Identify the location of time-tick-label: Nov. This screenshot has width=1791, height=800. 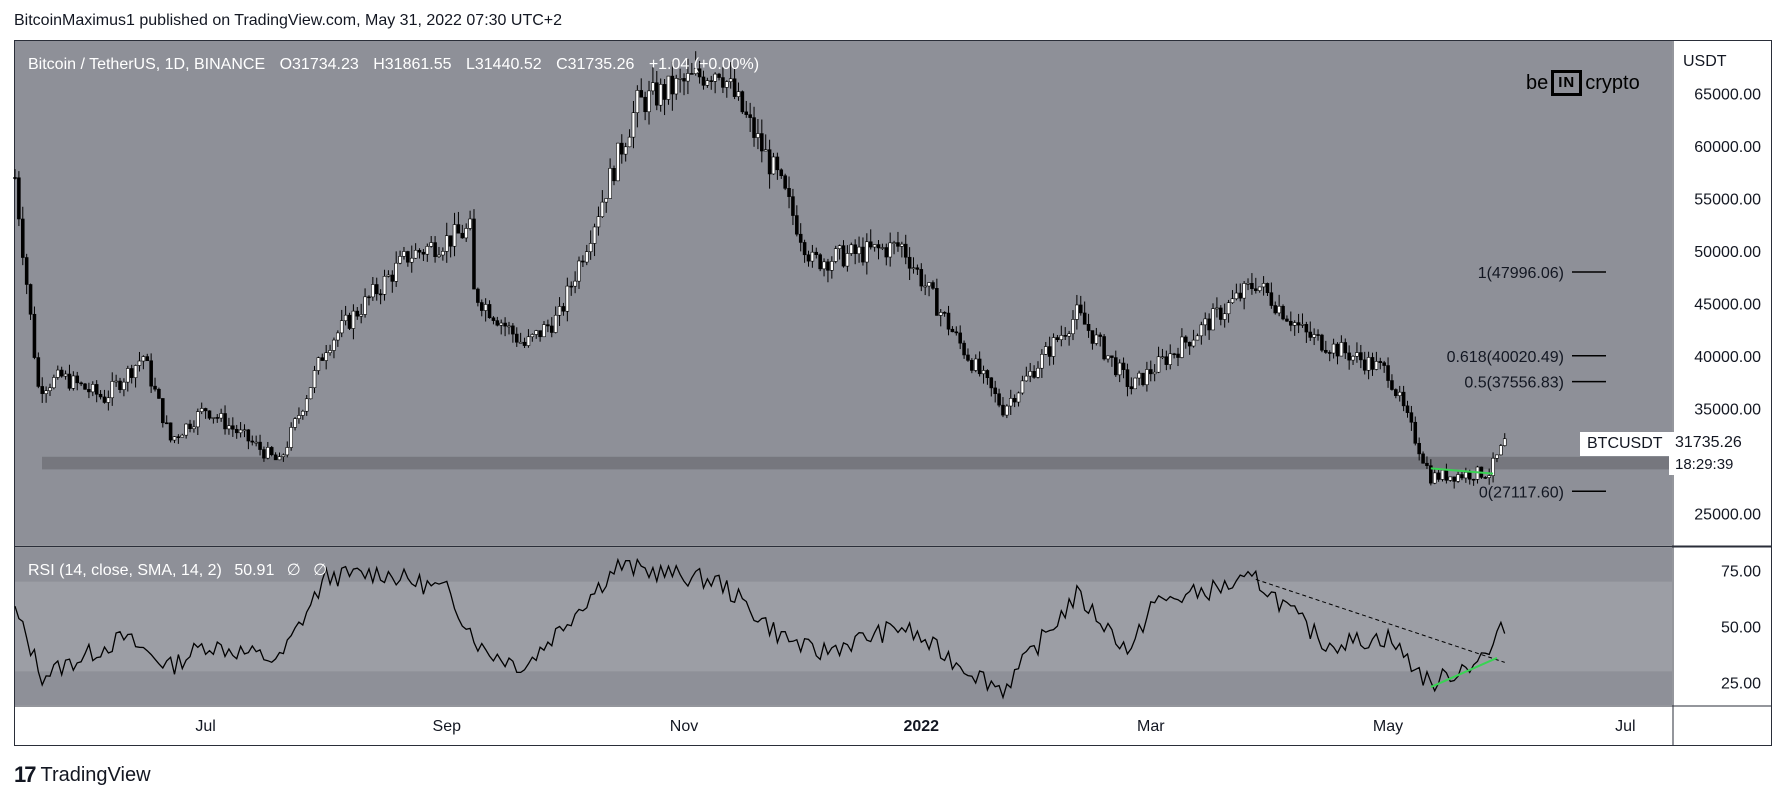
(684, 726).